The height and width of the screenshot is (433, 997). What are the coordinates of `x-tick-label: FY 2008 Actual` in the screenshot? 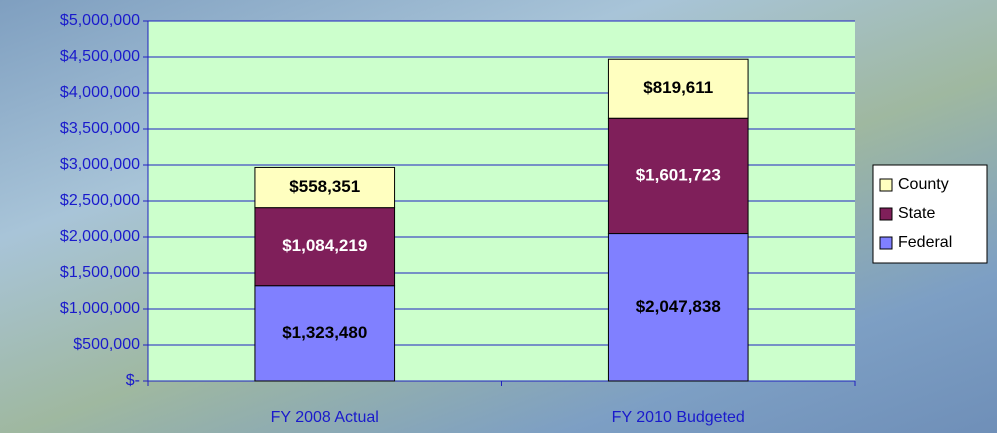 It's located at (325, 417).